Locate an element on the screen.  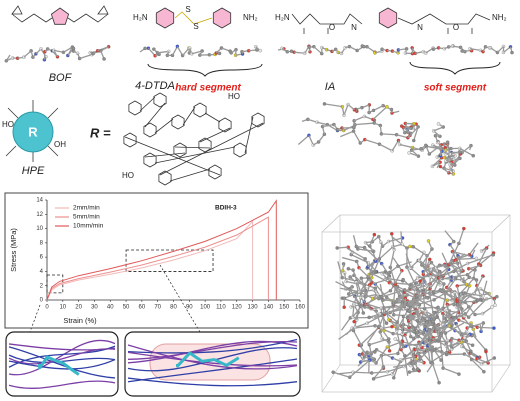
y-axis-label: Stress (MPa) is located at coordinates (13, 250).